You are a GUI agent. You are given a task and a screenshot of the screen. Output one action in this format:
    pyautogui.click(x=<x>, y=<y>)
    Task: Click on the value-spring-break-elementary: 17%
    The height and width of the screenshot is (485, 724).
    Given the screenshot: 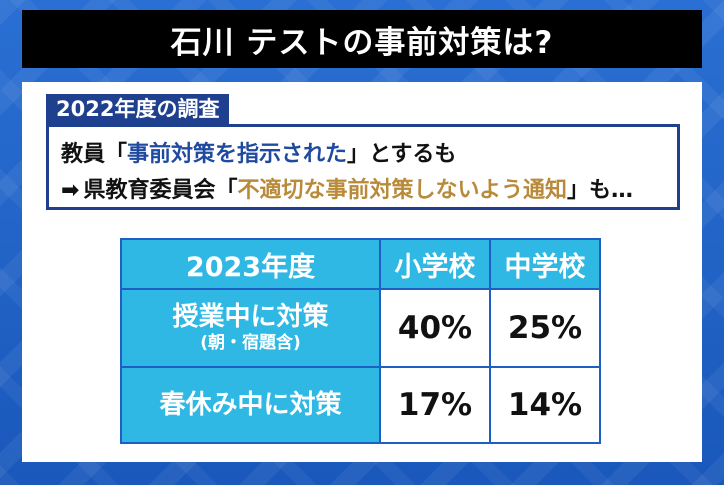 What is the action you would take?
    pyautogui.click(x=435, y=405)
    